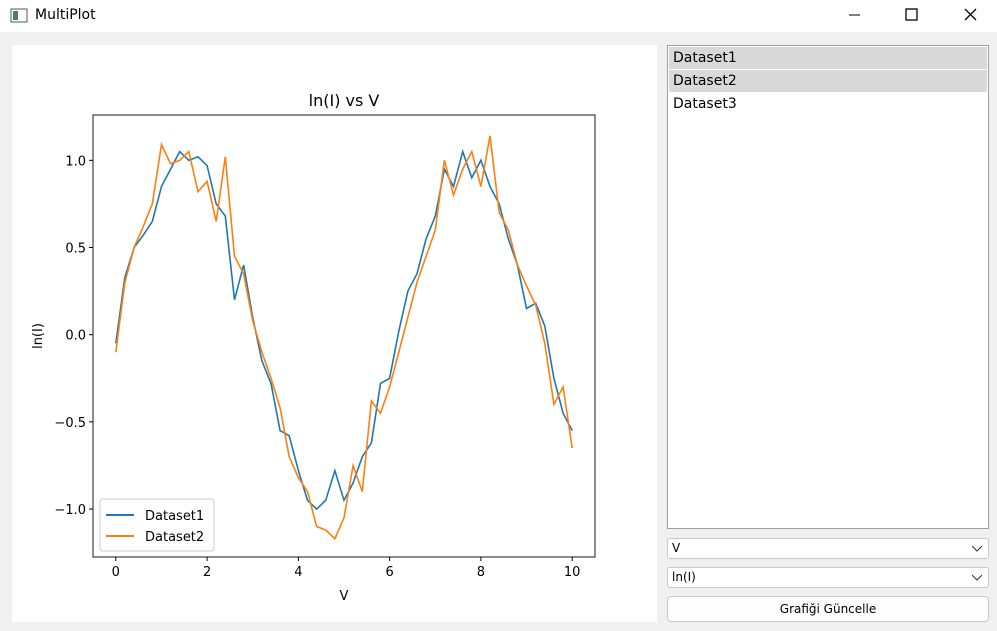 Image resolution: width=997 pixels, height=631 pixels. Describe the element at coordinates (75, 249) in the screenshot. I see `y-tick-label: 0.5` at that location.